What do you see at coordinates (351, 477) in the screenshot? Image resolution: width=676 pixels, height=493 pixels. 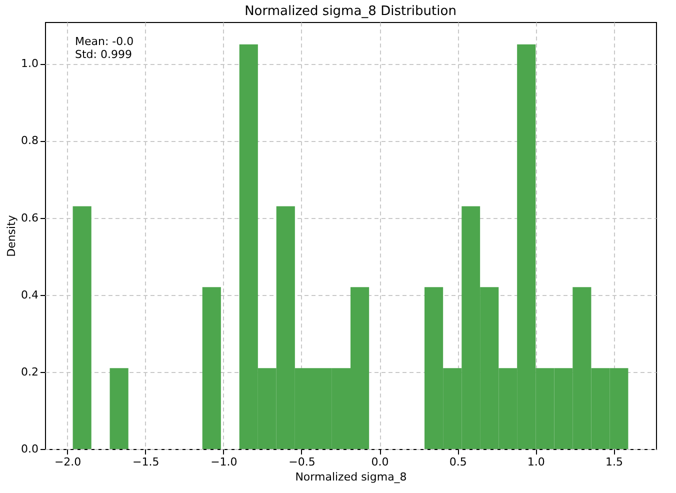 I see `x-axis-title: Normalized sigma_8` at bounding box center [351, 477].